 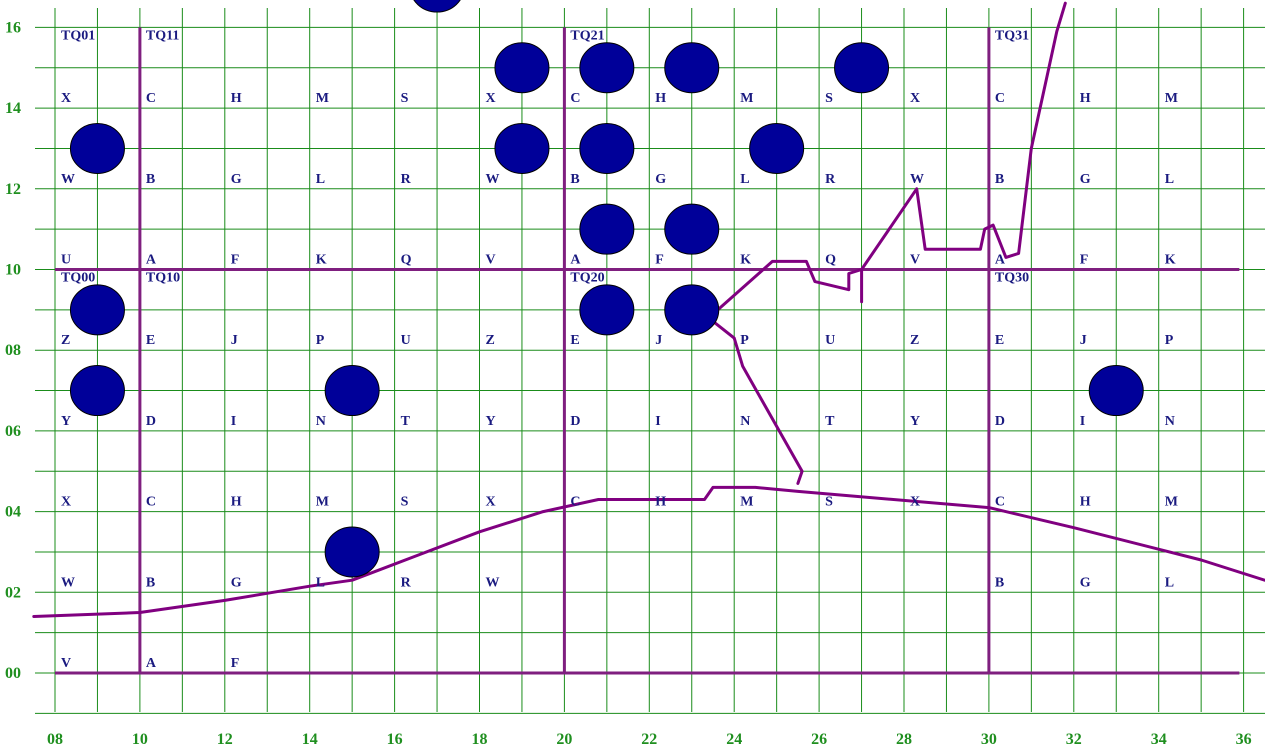 What do you see at coordinates (830, 421) in the screenshot?
I see `square-letter: T` at bounding box center [830, 421].